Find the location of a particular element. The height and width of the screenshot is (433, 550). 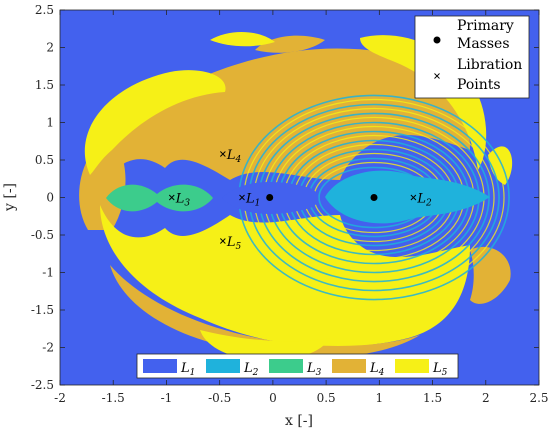

y-axis-label: y [-] is located at coordinates (10, 197).